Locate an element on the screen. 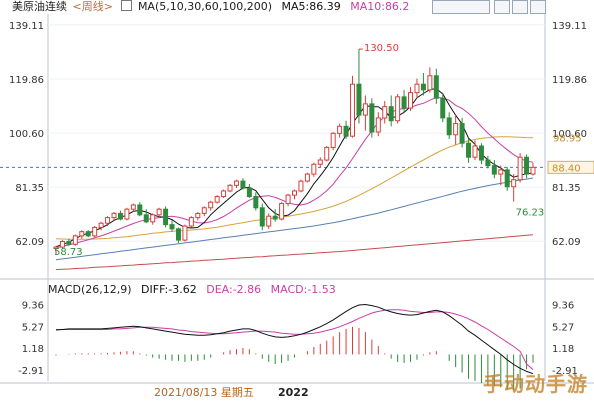 The image size is (594, 401). toolbar-select is located at coordinates (461, 7).